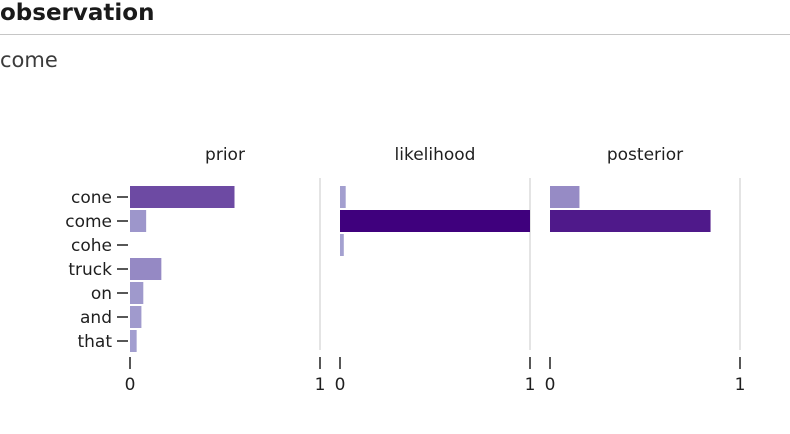  I want to click on panel-title-likelihood: likelihood, so click(435, 155).